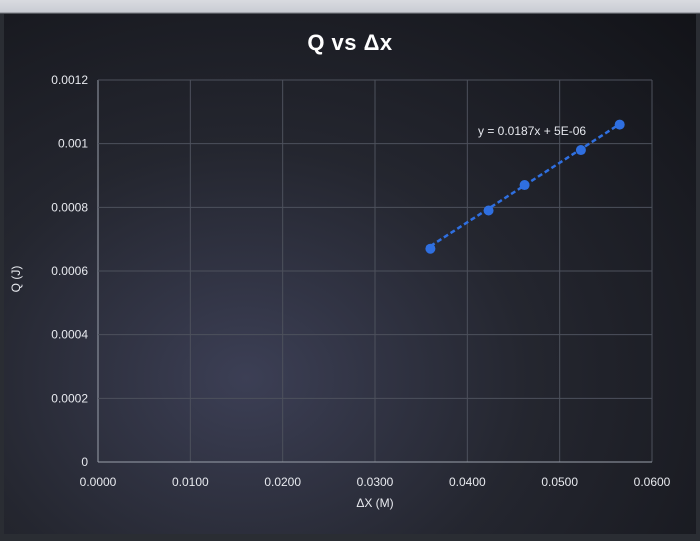 This screenshot has height=541, width=700. I want to click on y-tick-label: 0.0006, so click(69, 271).